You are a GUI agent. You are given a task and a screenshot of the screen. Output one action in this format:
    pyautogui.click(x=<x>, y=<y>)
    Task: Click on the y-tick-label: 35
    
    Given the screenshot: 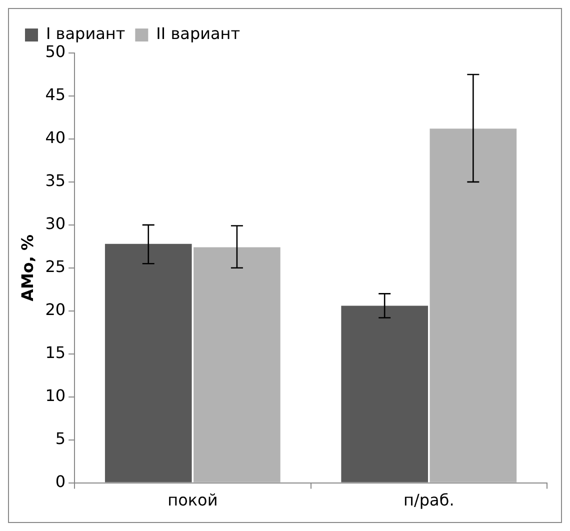 What is the action you would take?
    pyautogui.click(x=55, y=180)
    